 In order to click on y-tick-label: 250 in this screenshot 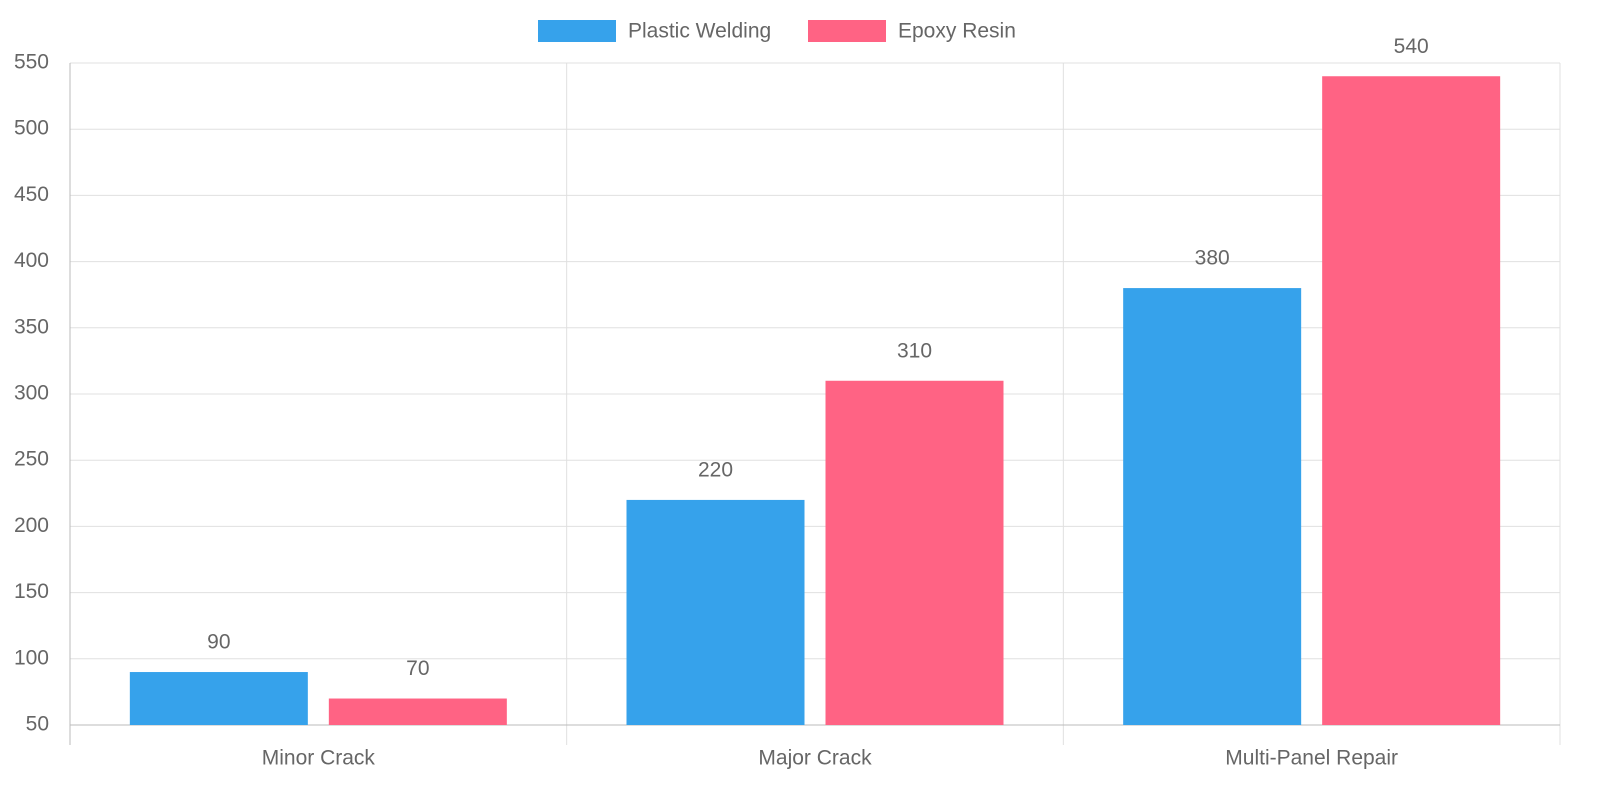, I will do `click(31, 459)`.